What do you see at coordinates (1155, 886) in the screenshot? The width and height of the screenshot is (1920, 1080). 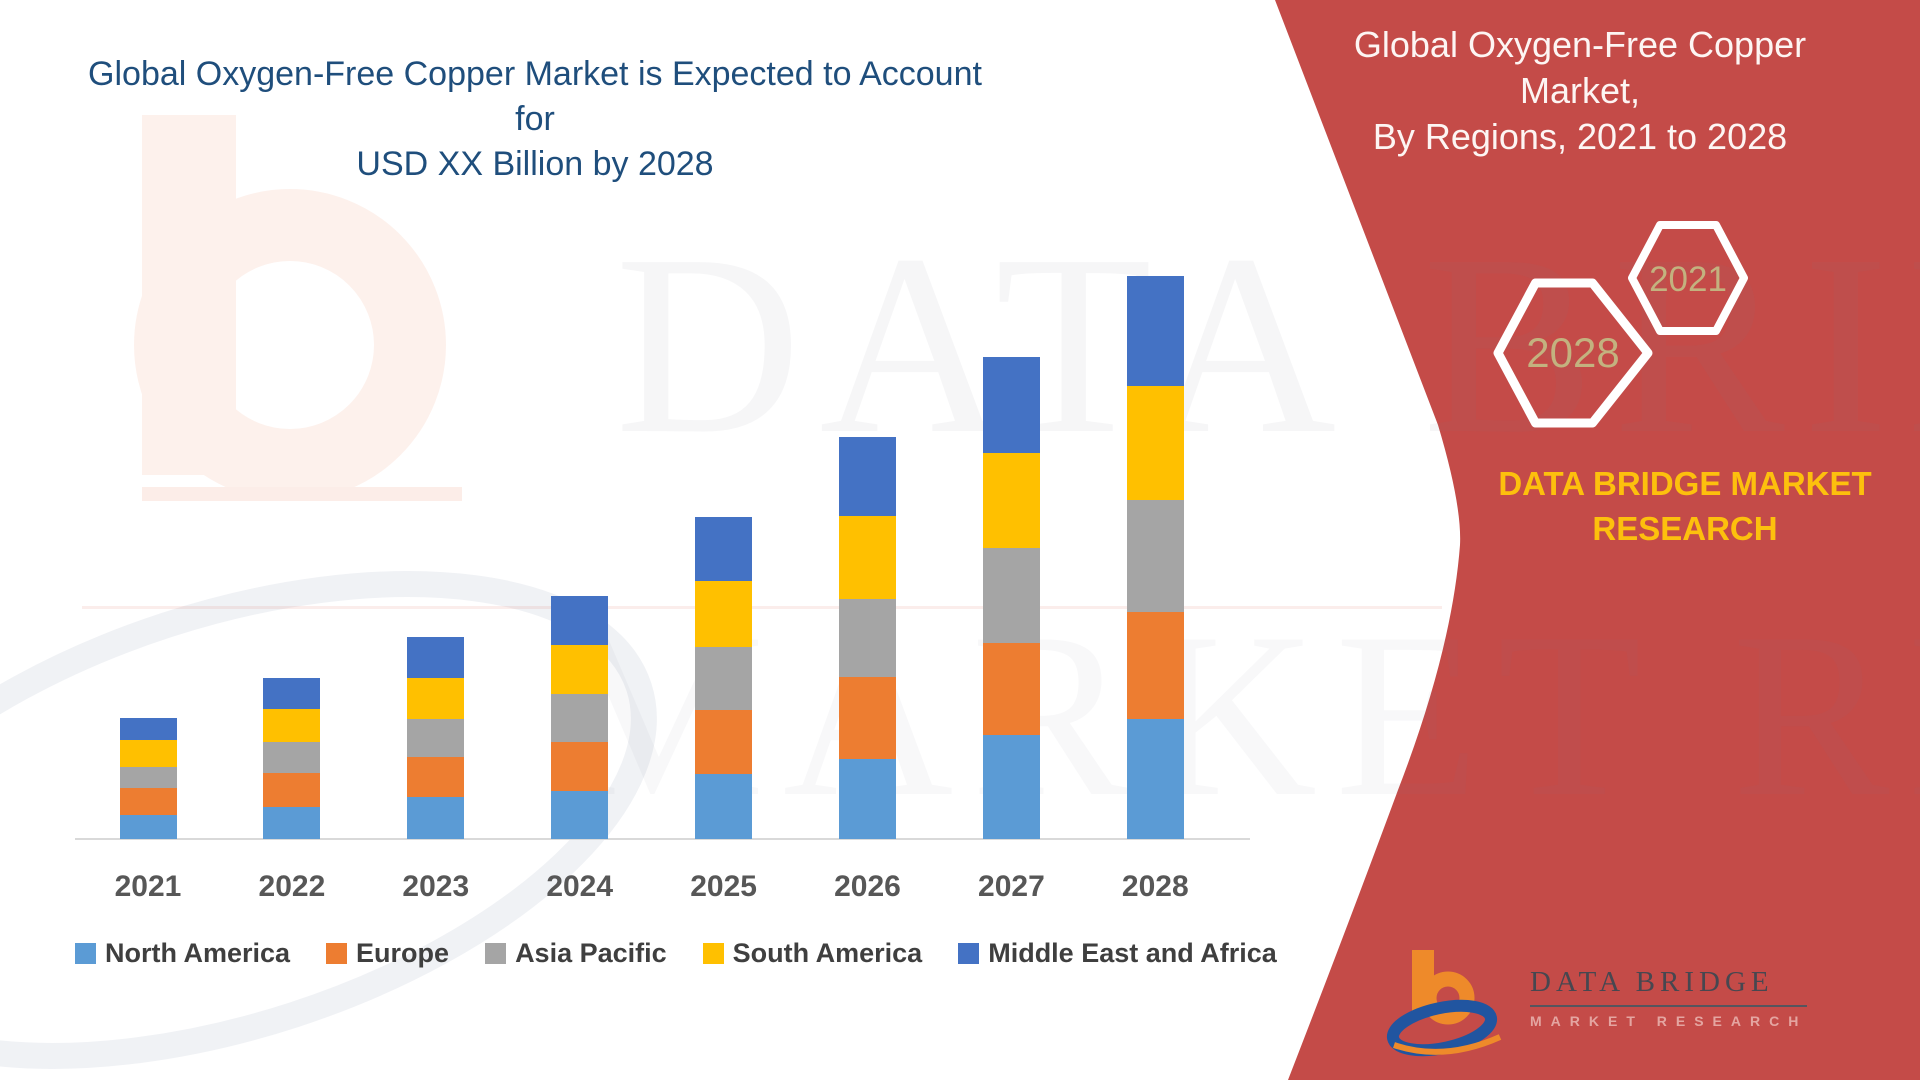 I see `x-axis-label-2028: 2028` at bounding box center [1155, 886].